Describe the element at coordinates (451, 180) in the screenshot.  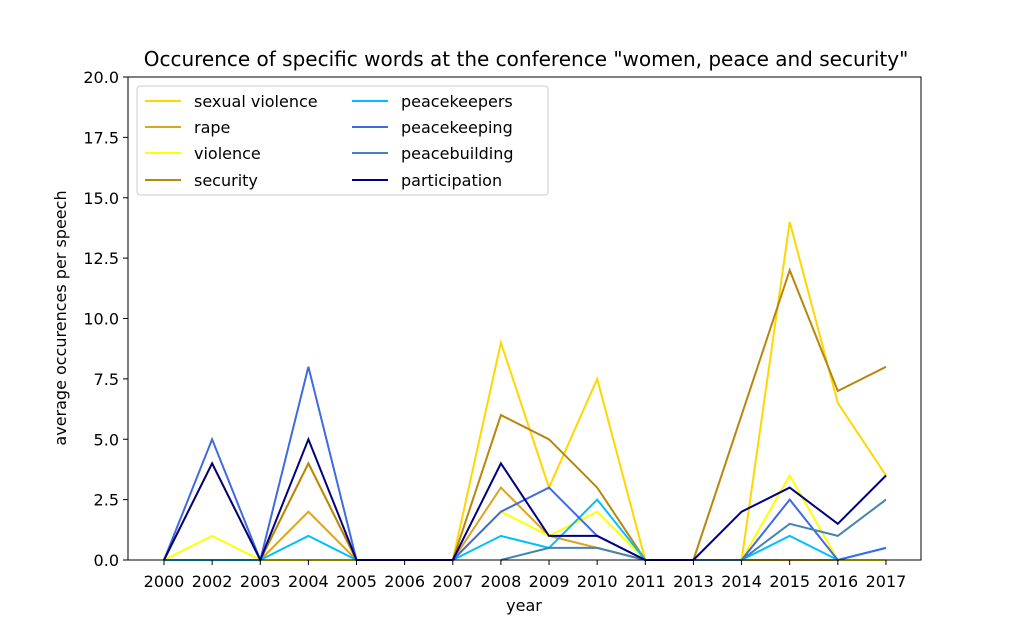
I see `legend-label: participation` at that location.